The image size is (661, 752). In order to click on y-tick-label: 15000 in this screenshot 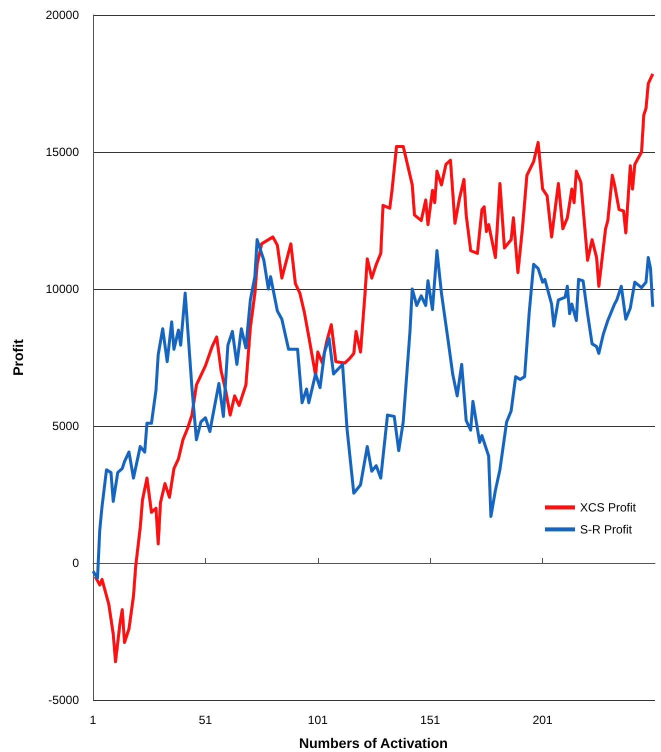, I will do `click(63, 152)`.